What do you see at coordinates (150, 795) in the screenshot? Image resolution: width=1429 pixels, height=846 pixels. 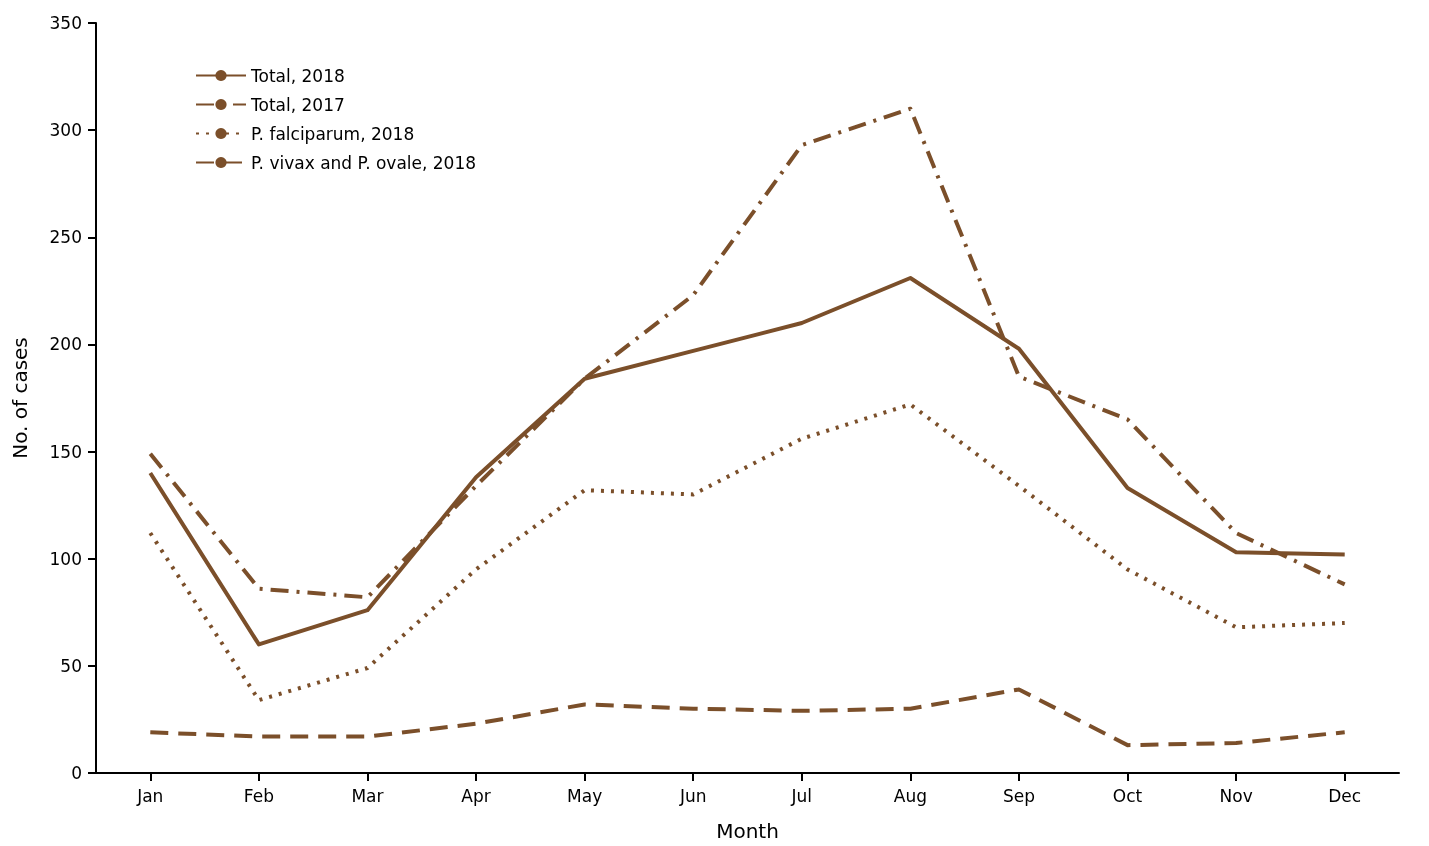 I see `x-tick-label: Jan` at bounding box center [150, 795].